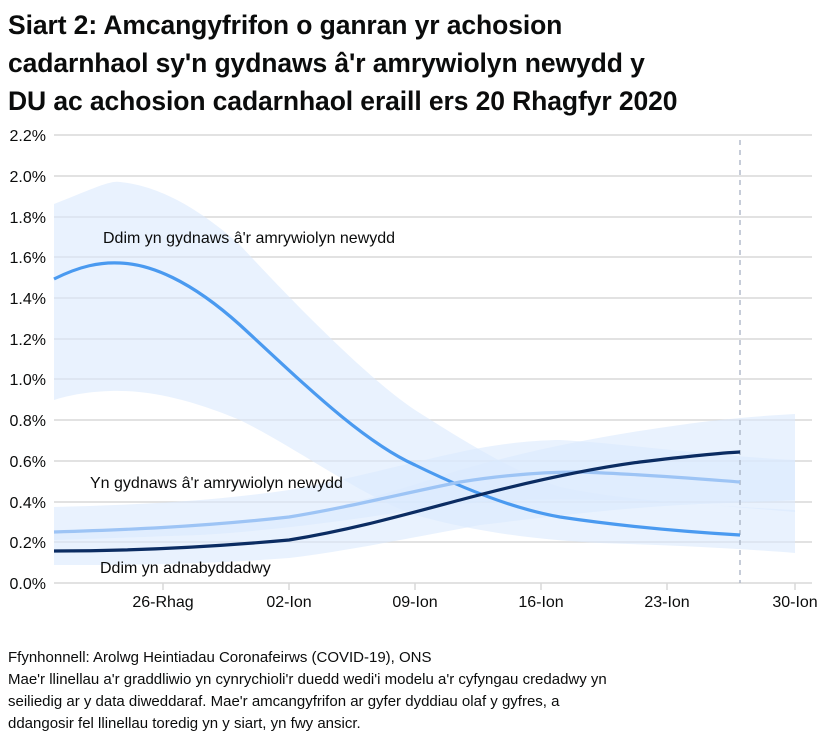 The width and height of the screenshot is (831, 747). What do you see at coordinates (162, 602) in the screenshot?
I see `svg-text: 26-Rhag` at bounding box center [162, 602].